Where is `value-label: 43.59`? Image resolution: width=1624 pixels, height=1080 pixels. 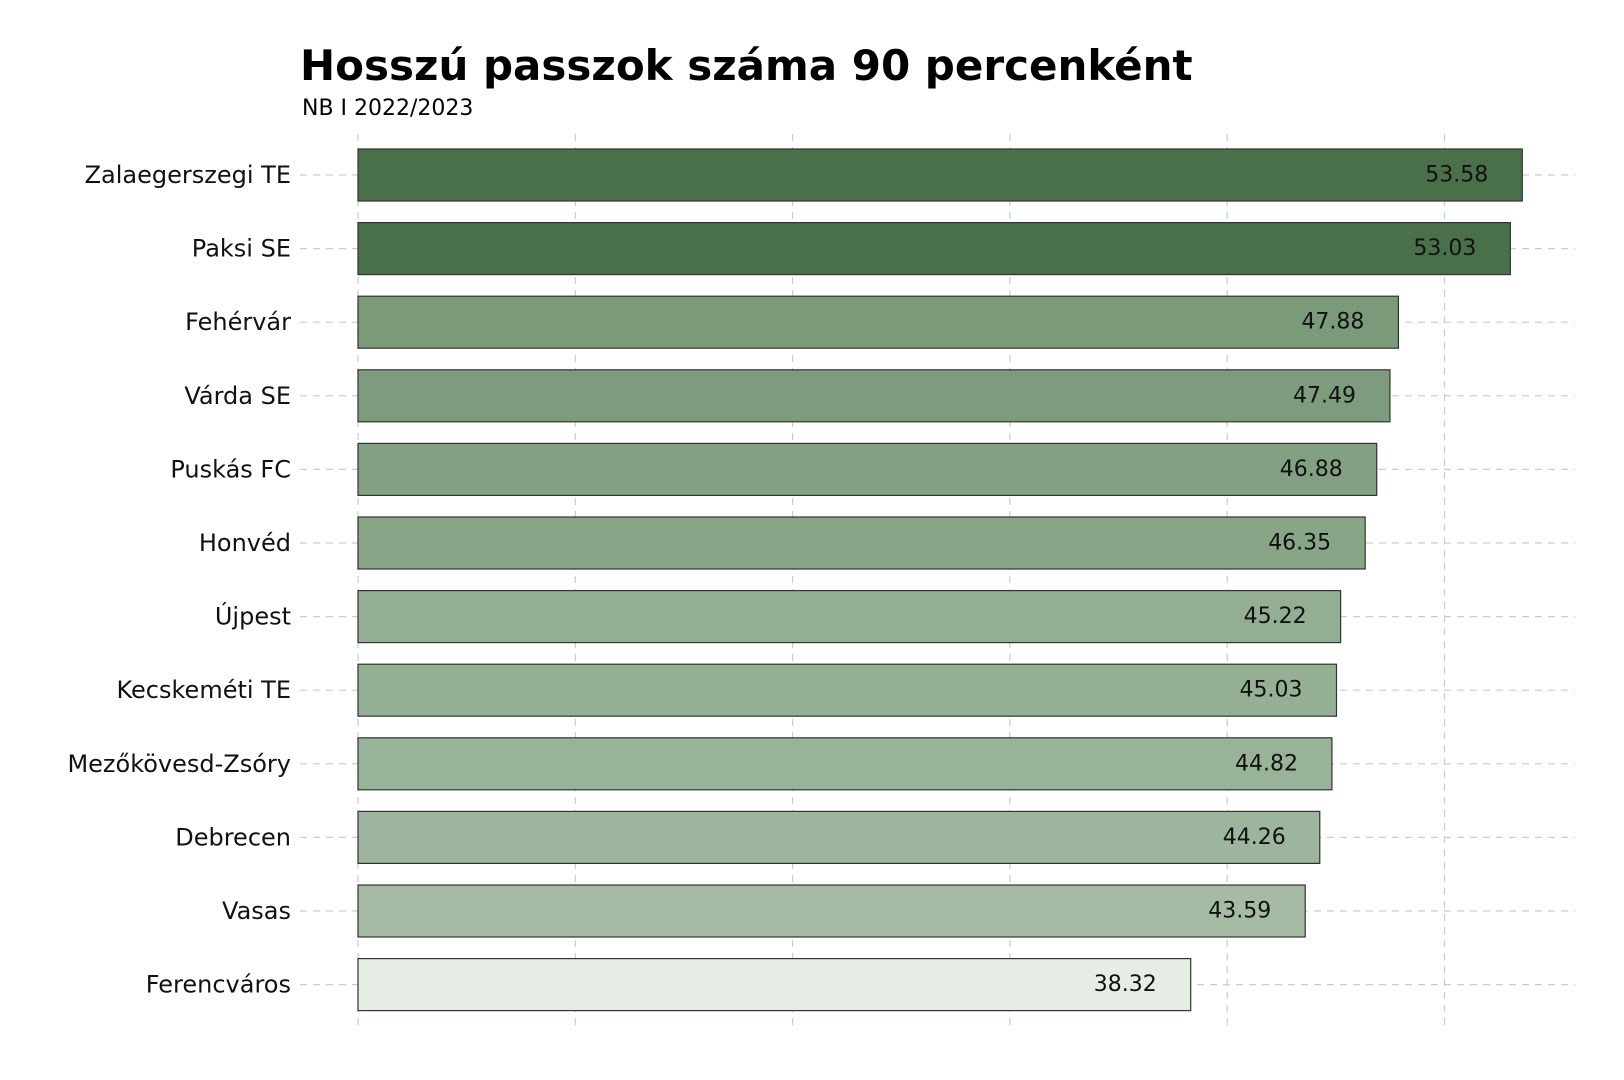
value-label: 43.59 is located at coordinates (1239, 911).